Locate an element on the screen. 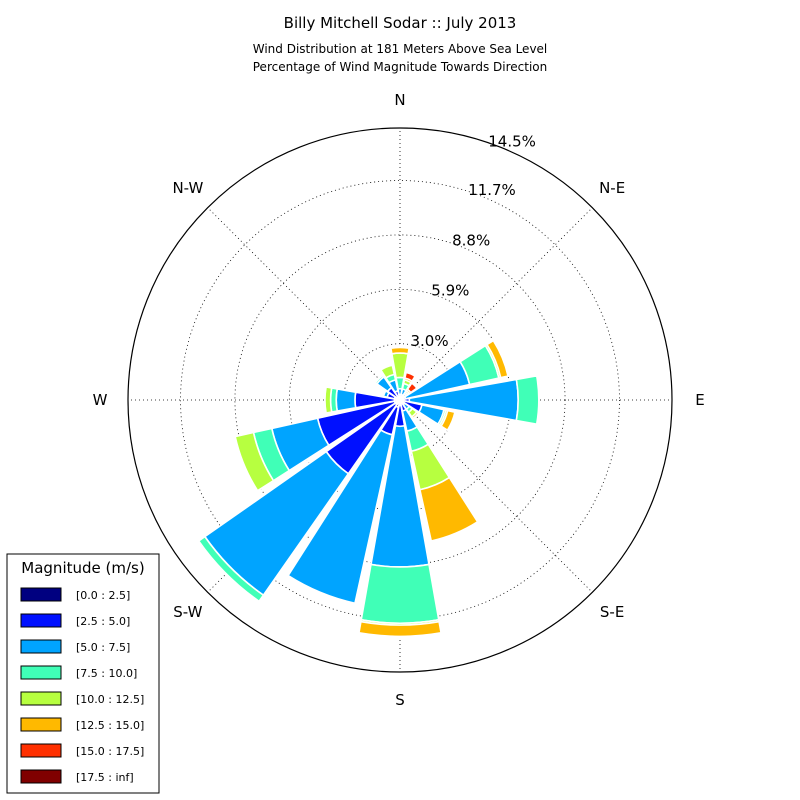 Image resolution: width=800 pixels, height=800 pixels. legend-label: [12.5 : 15.0] is located at coordinates (110, 725).